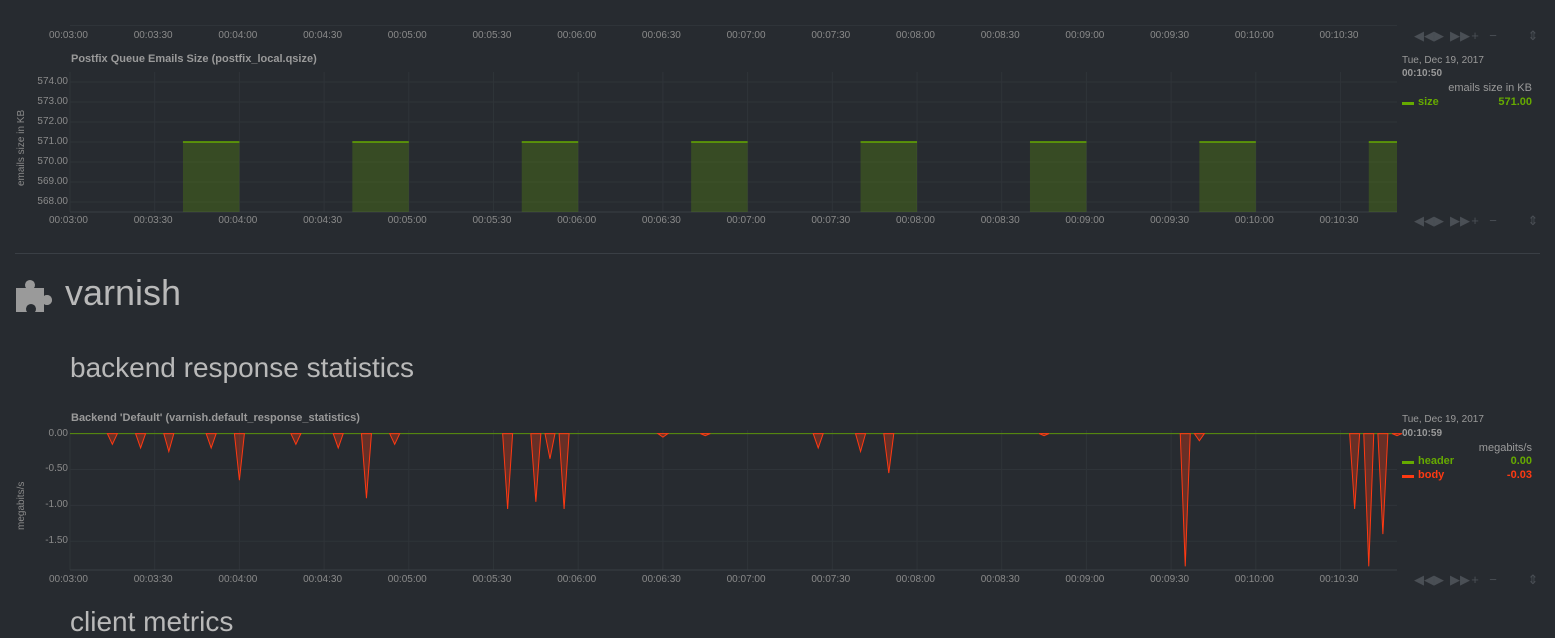 The width and height of the screenshot is (1555, 638). I want to click on y-tick-label: -1.50, so click(56, 541).